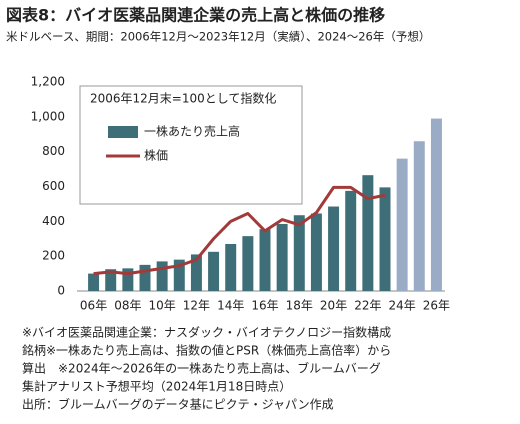 This screenshot has width=520, height=424. Describe the element at coordinates (48, 82) in the screenshot. I see `y-tick-label: 1,200` at that location.